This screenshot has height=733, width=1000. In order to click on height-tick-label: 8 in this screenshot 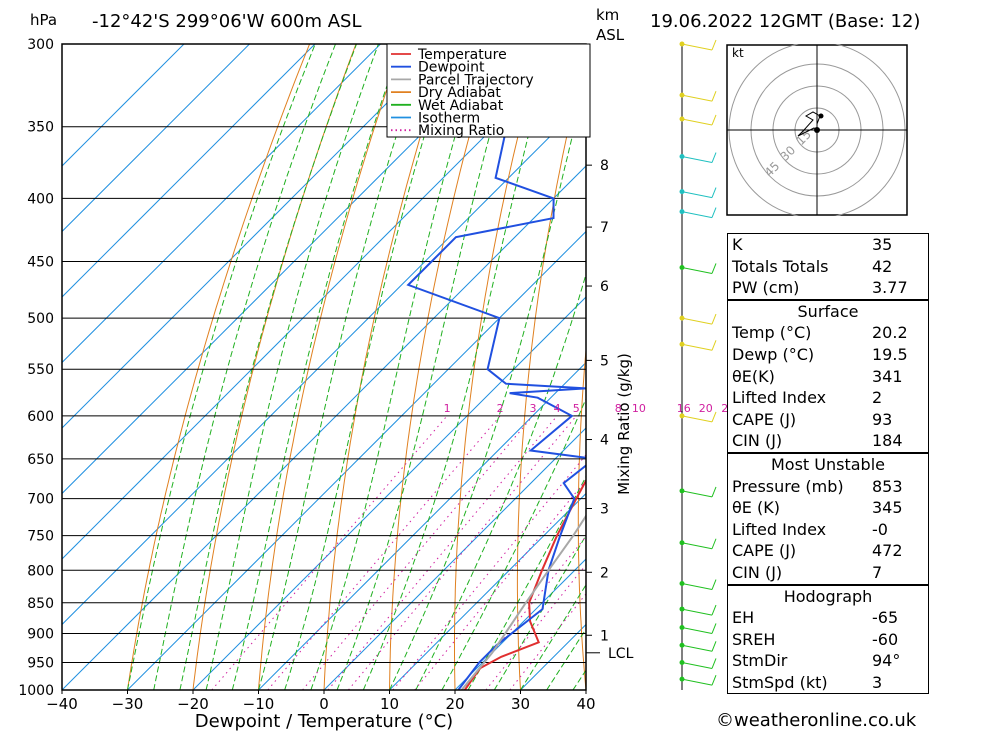, I will do `click(604, 166)`.